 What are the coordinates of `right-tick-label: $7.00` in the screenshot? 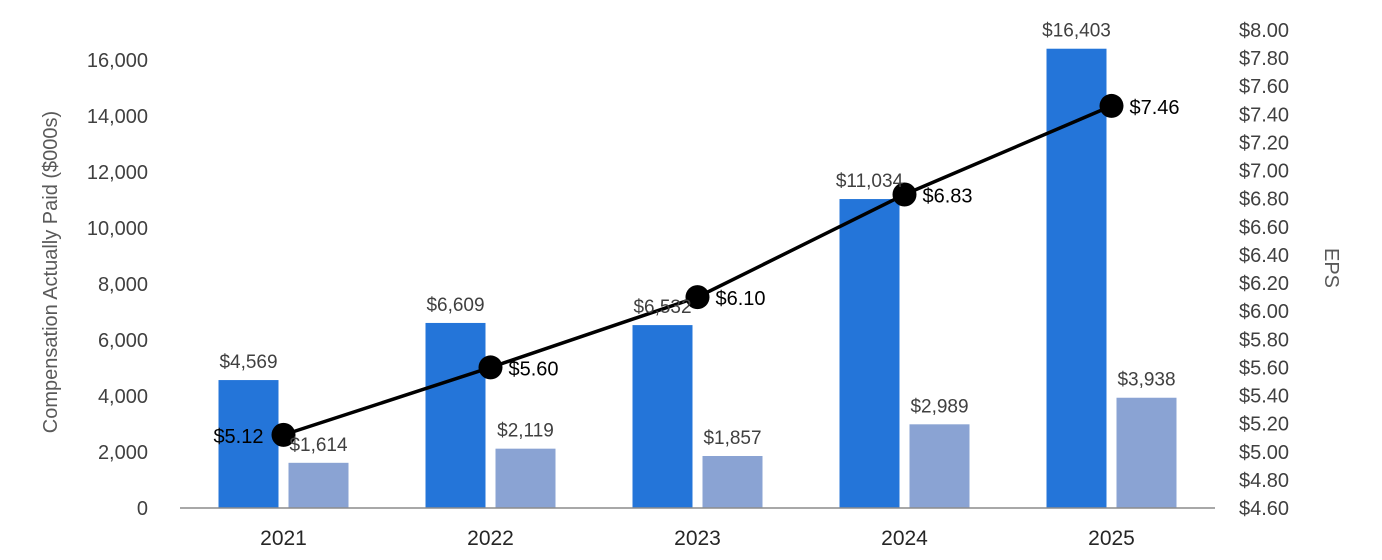 It's located at (1264, 172).